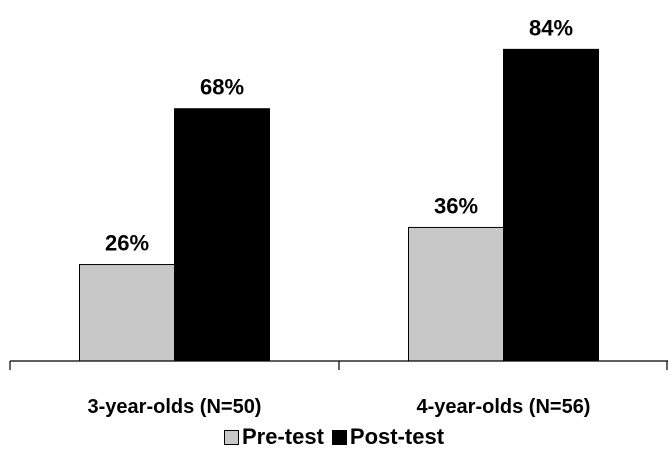  I want to click on x-tick-label-1: 3-year-olds (N=50), so click(175, 407).